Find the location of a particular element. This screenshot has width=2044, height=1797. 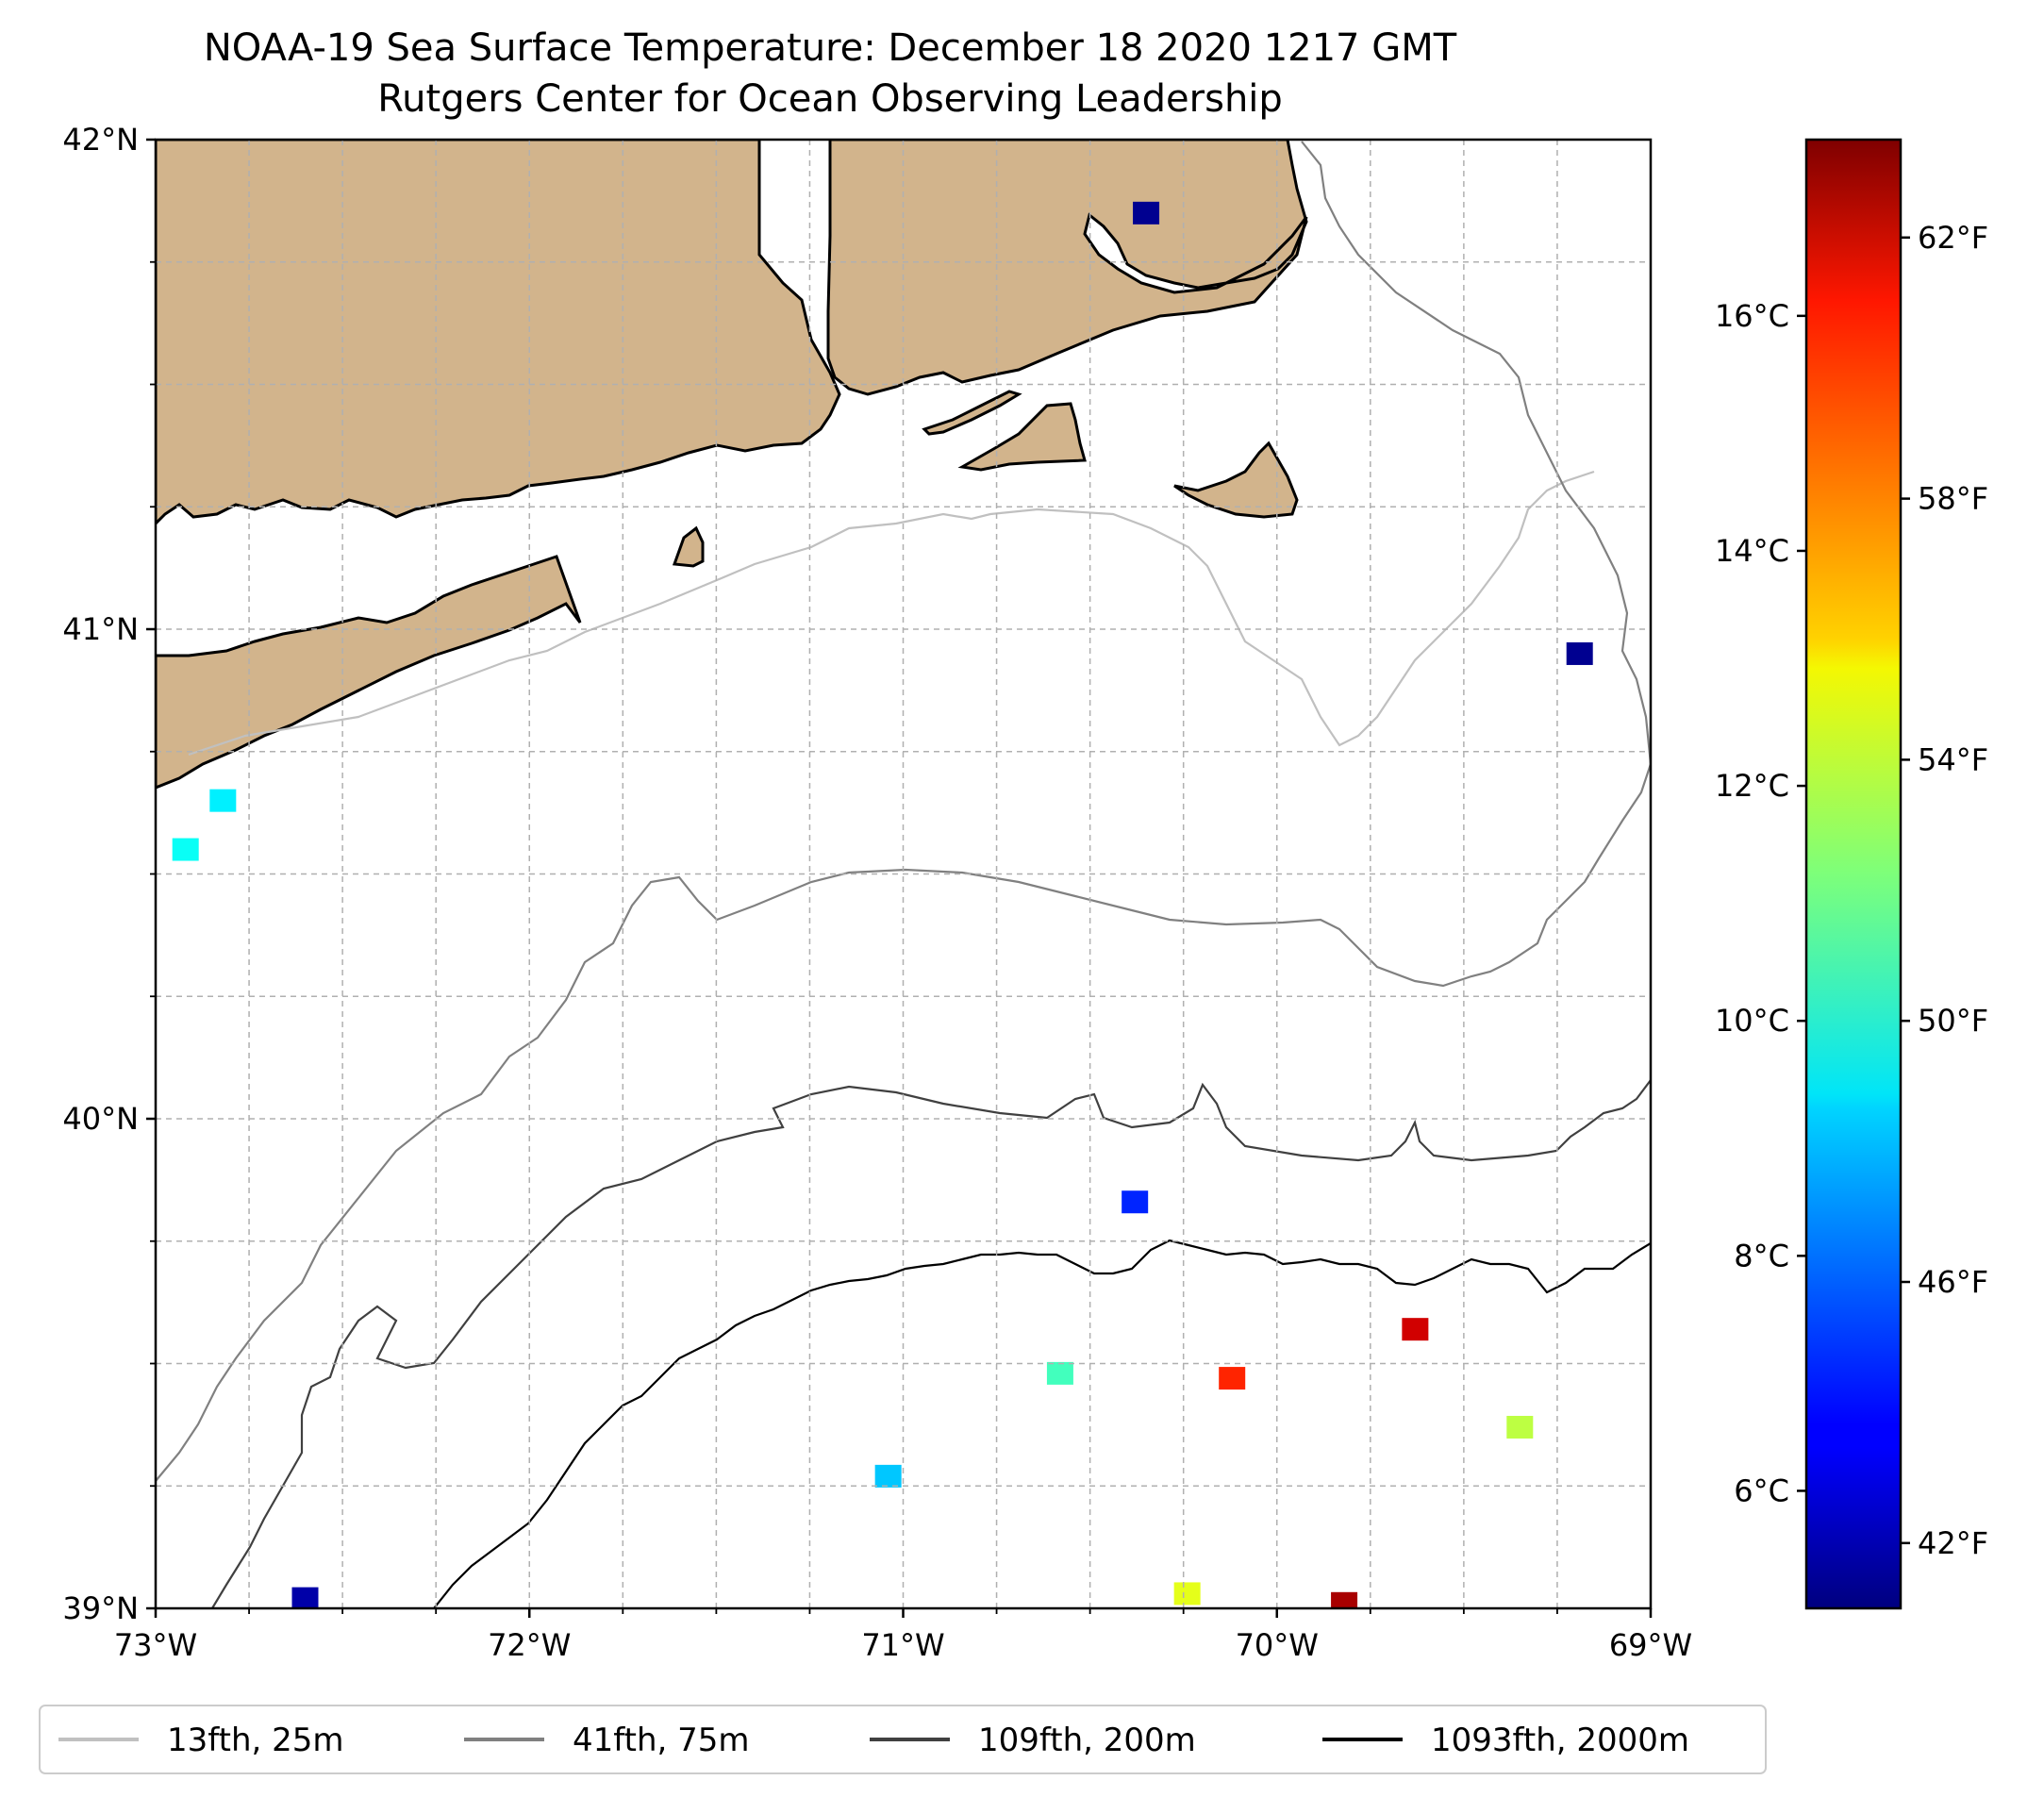

lat-tick-label: 42°N is located at coordinates (100, 140).